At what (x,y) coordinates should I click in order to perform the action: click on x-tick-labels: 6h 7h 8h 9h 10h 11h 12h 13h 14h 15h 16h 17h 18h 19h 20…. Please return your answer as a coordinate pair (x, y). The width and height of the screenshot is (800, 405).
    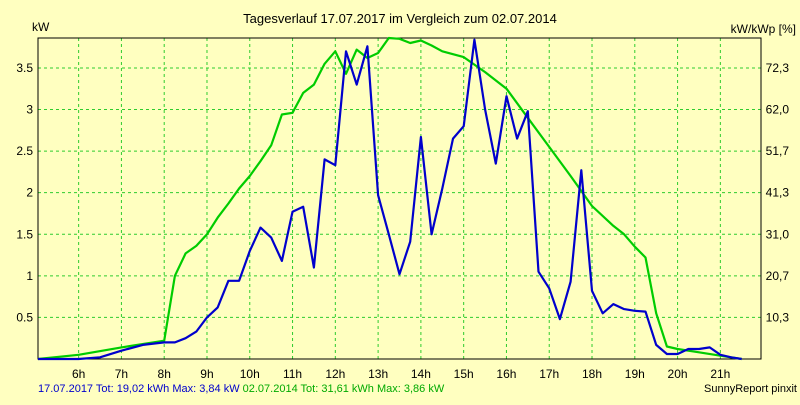
    Looking at the image, I should click on (401, 374).